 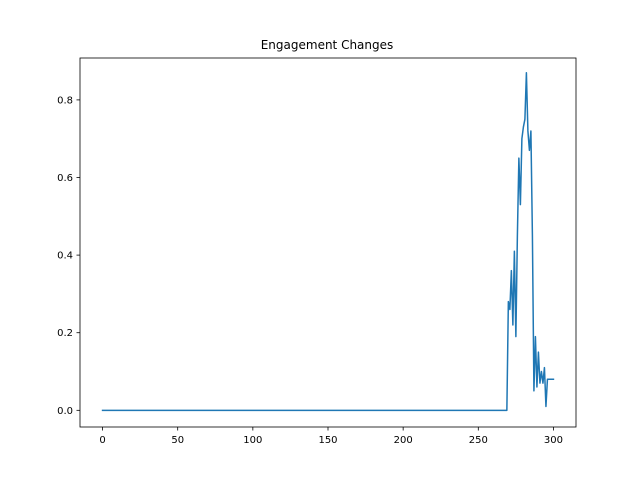 What do you see at coordinates (478, 440) in the screenshot?
I see `x-tick-label: 250` at bounding box center [478, 440].